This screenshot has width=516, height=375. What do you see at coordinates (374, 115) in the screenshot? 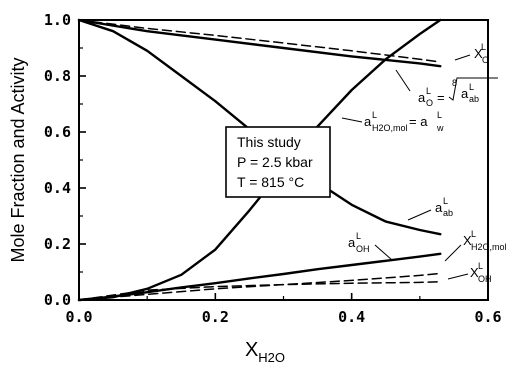
I see `label-a-w-sup: L` at bounding box center [374, 115].